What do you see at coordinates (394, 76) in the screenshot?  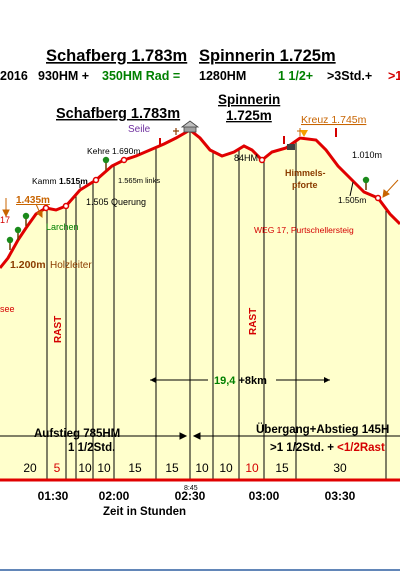 I see `header-time-red: >1` at bounding box center [394, 76].